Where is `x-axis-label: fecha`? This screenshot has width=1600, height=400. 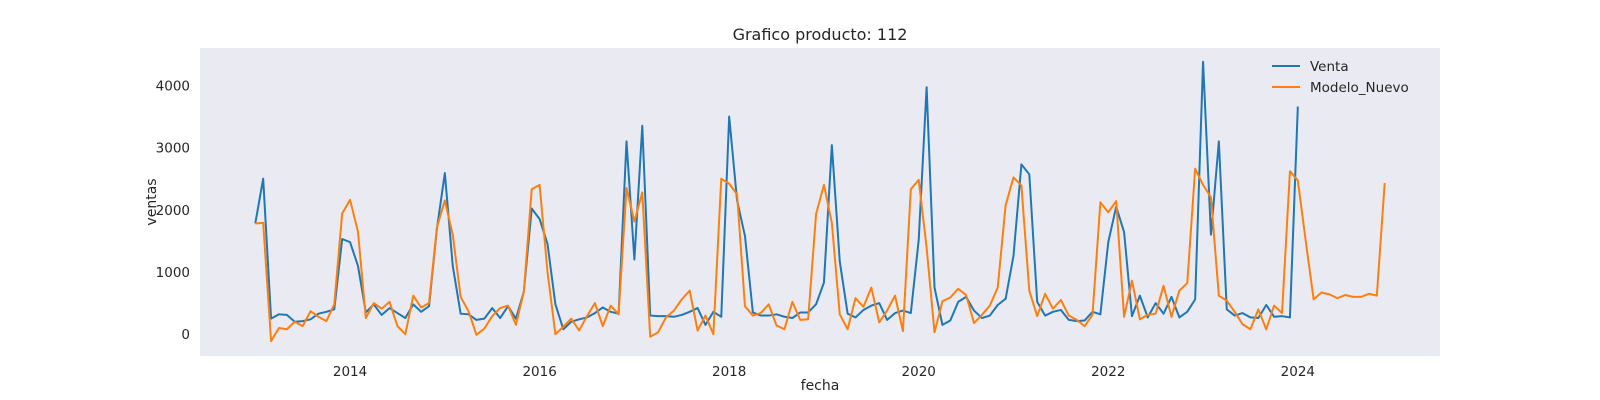
x-axis-label: fecha is located at coordinates (820, 386).